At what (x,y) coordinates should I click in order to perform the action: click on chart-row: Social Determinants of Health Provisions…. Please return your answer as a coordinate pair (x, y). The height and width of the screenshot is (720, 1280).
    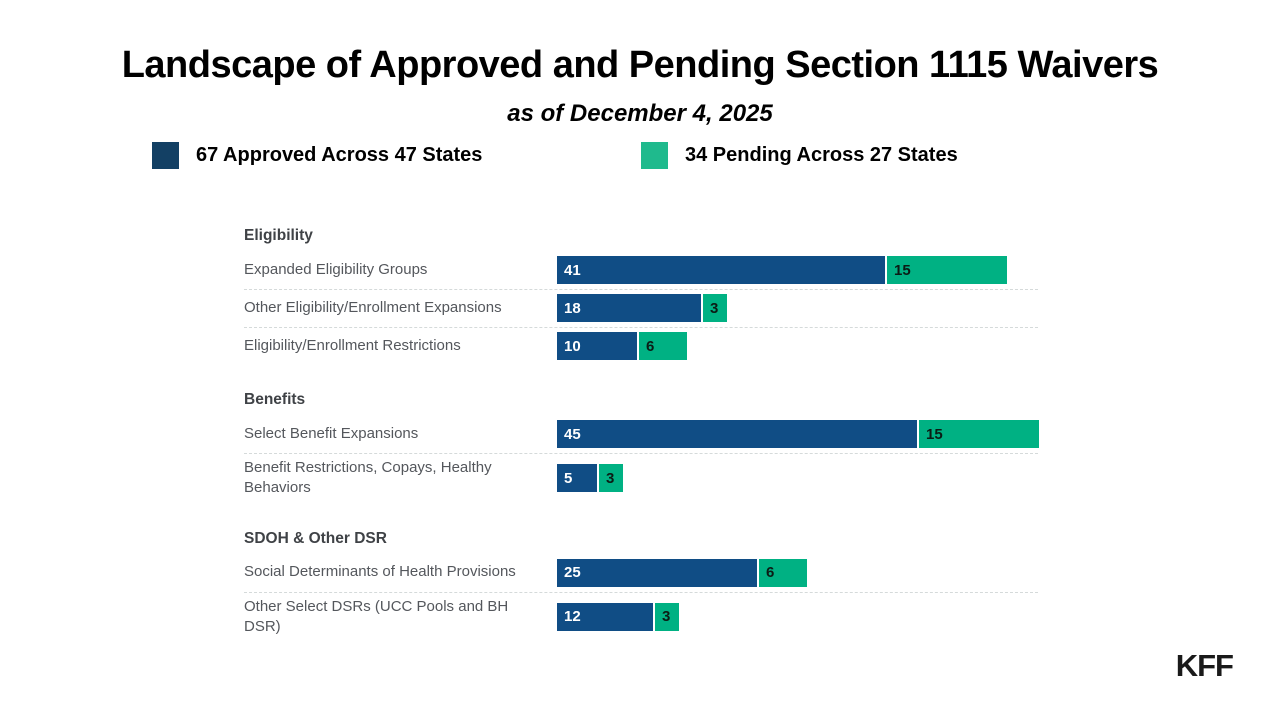
    Looking at the image, I should click on (641, 573).